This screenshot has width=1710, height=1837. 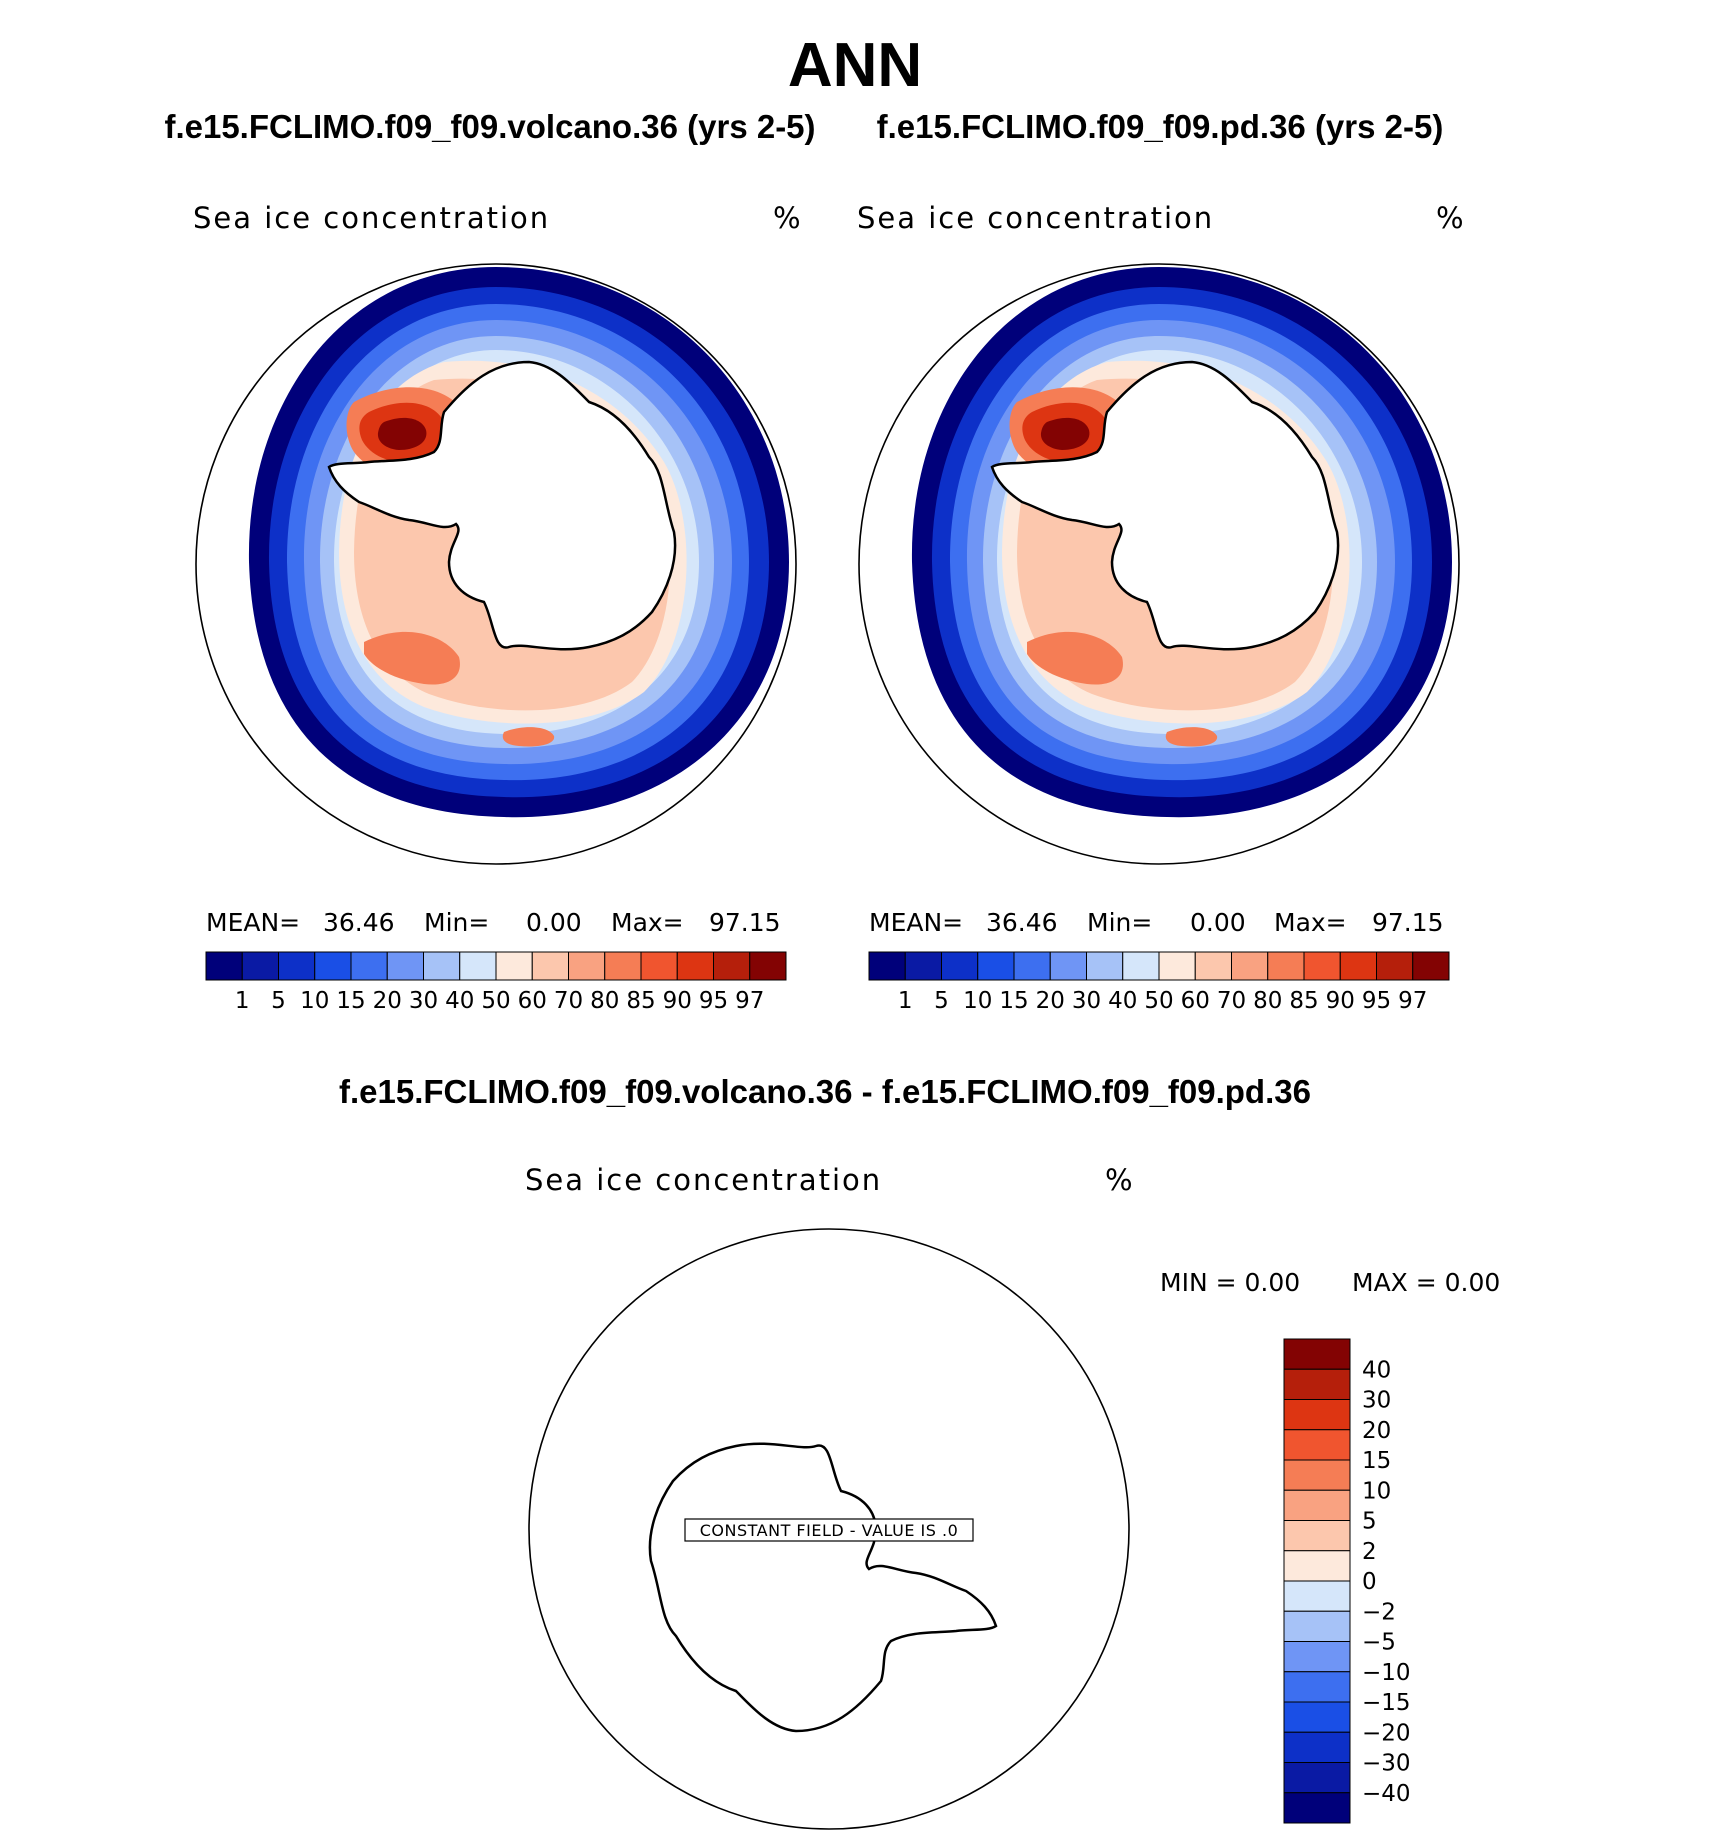 I want to click on diff-map-boundary, so click(x=829, y=1529).